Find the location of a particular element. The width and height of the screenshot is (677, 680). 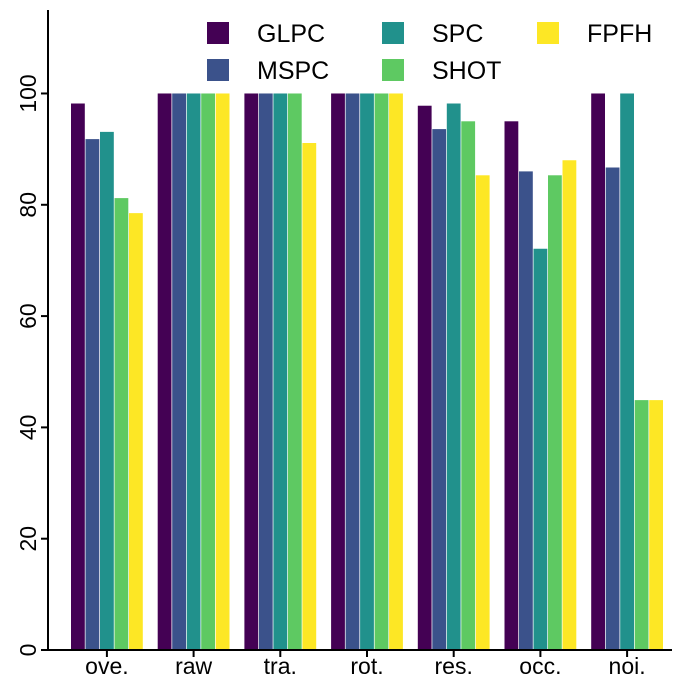

bar-fpfh-occ is located at coordinates (569, 405).